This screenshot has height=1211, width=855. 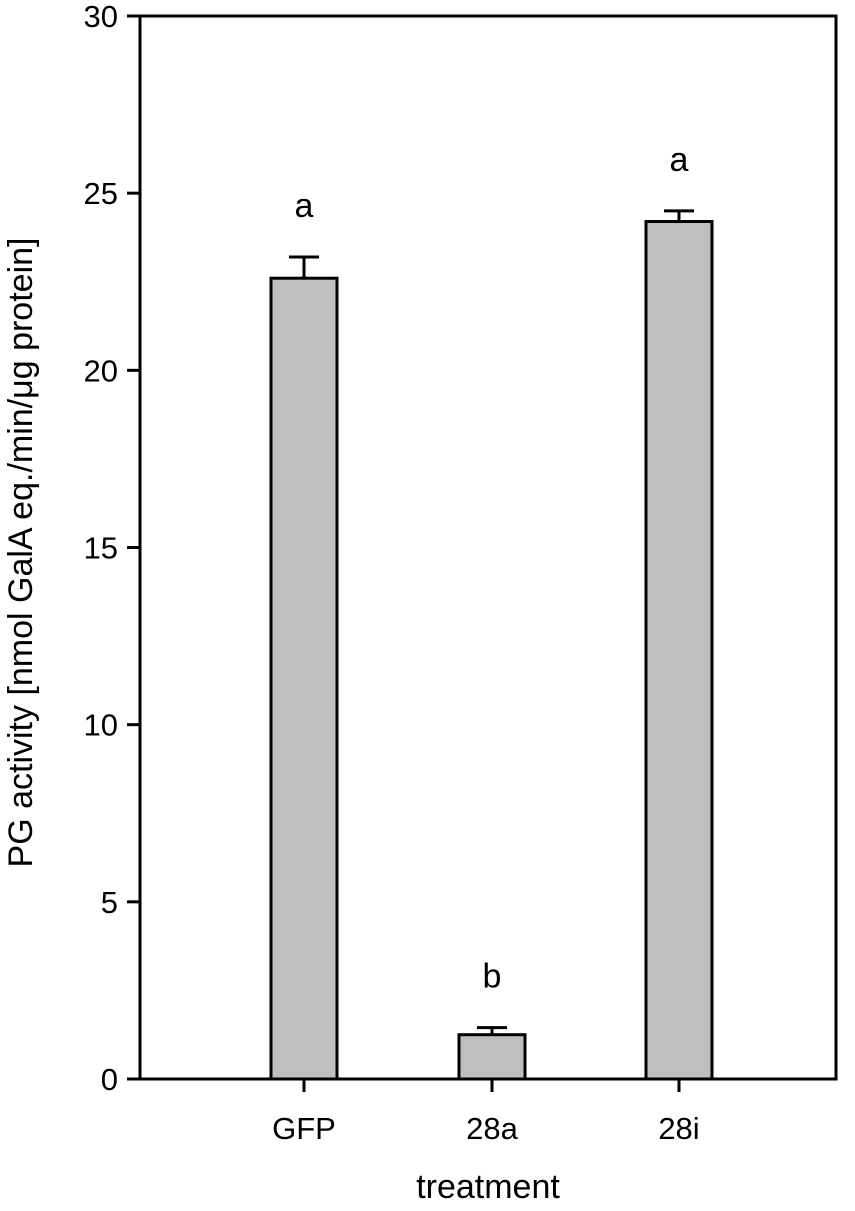 What do you see at coordinates (488, 1187) in the screenshot?
I see `x-axis-title: treatment` at bounding box center [488, 1187].